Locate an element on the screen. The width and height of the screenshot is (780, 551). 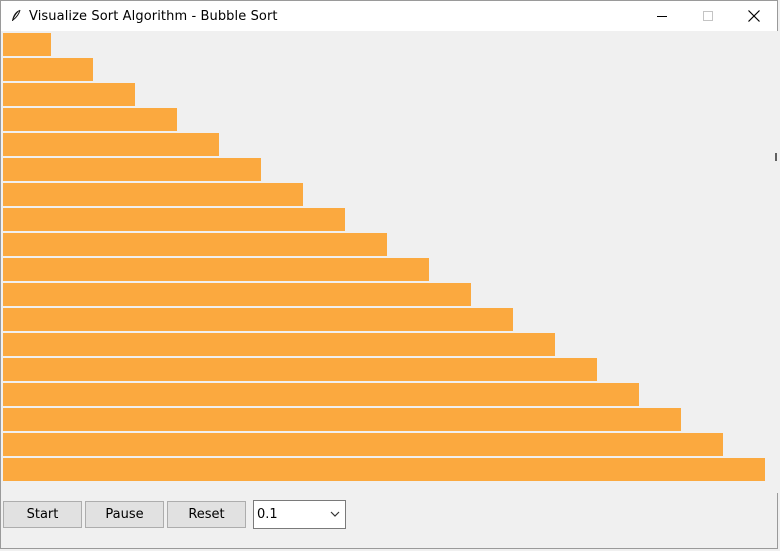
maximize-icon is located at coordinates (708, 16).